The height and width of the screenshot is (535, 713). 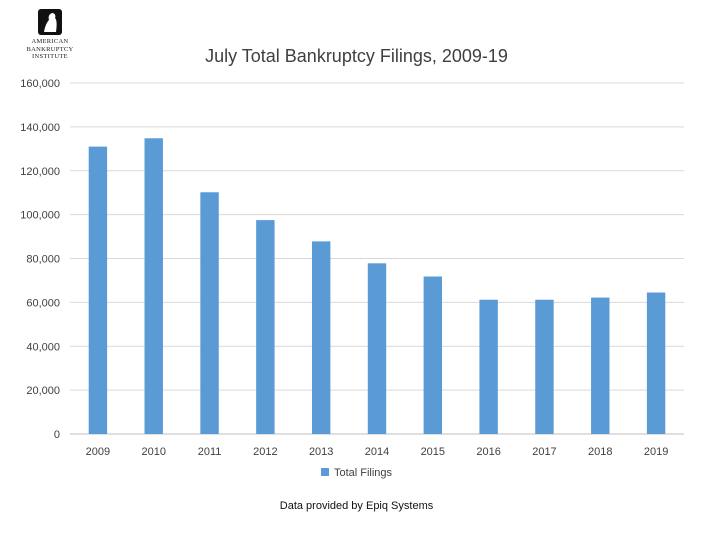 I want to click on bar-2012, so click(x=265, y=327).